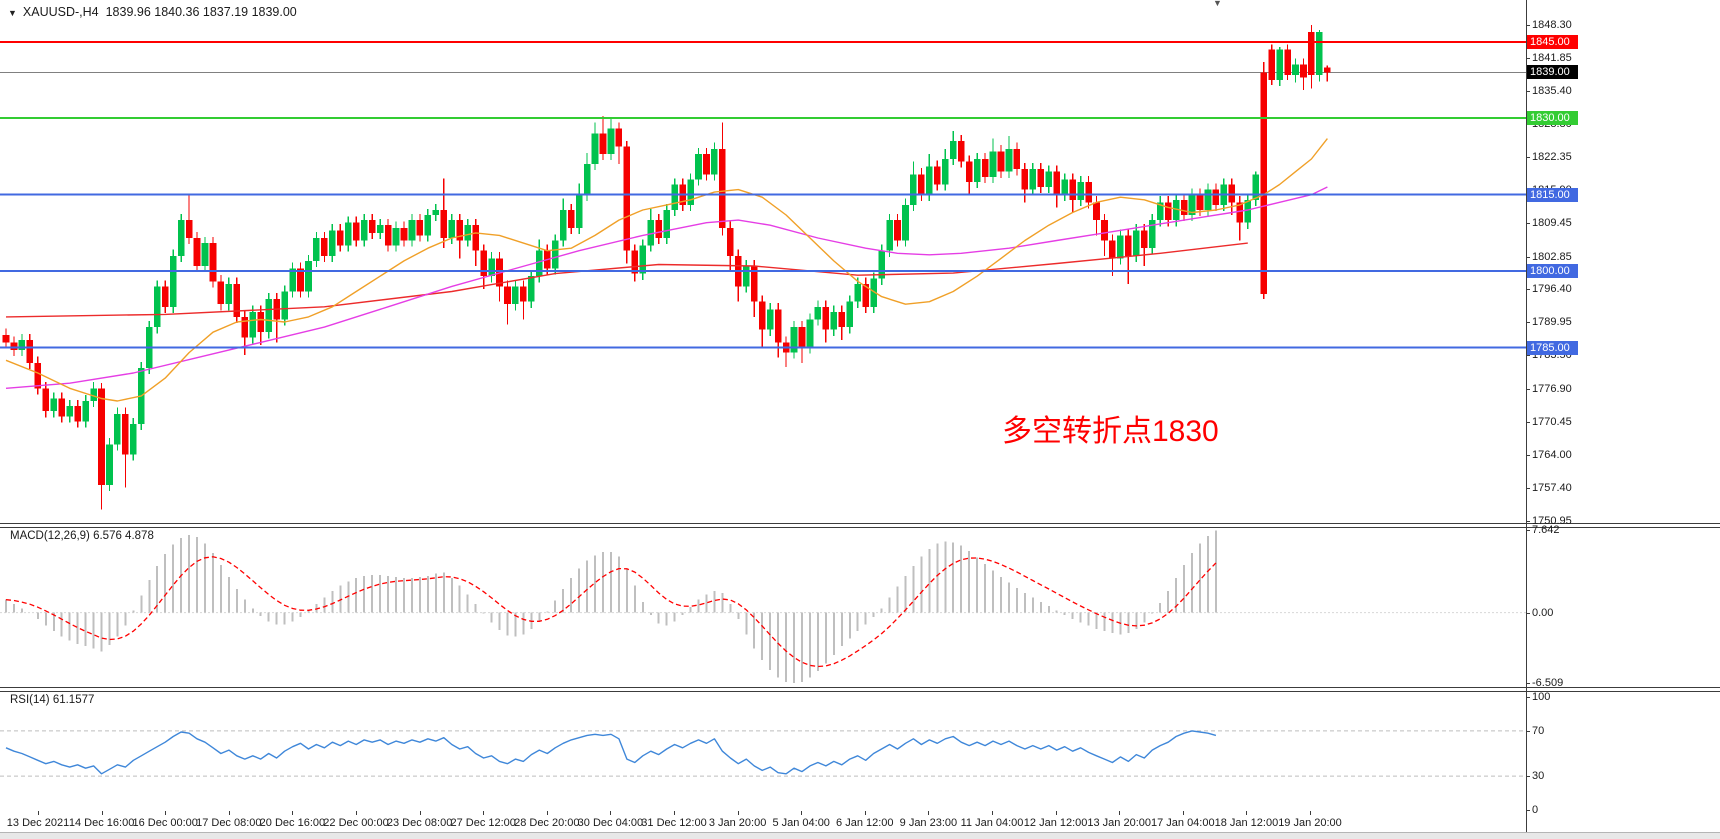 The image size is (1720, 839). Describe the element at coordinates (12, 13) in the screenshot. I see `symbol-dropdown-icon: ▼` at that location.